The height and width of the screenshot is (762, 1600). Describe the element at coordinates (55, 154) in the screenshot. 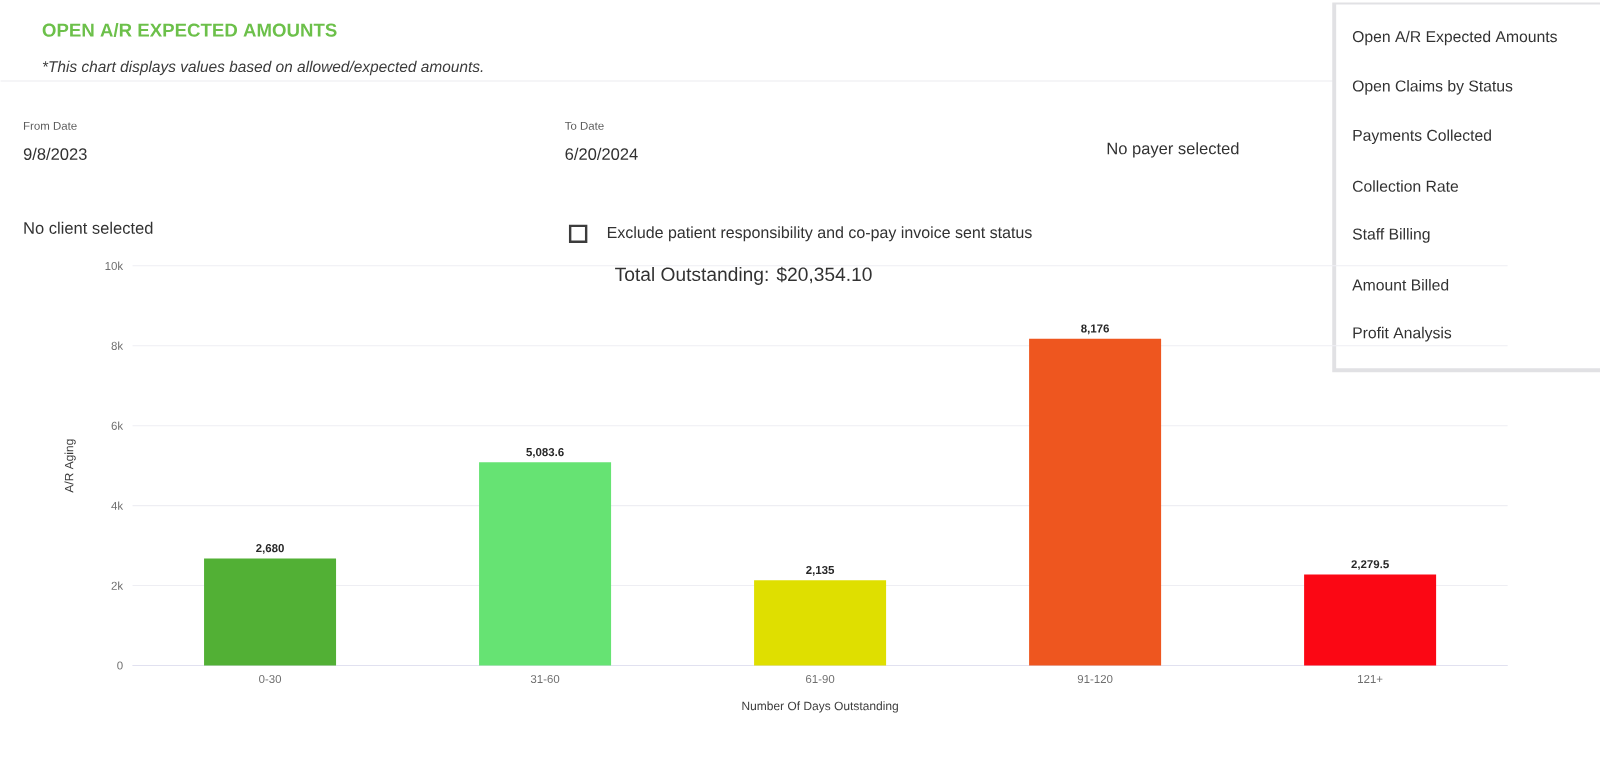

I see `text: 9/8/2023` at that location.